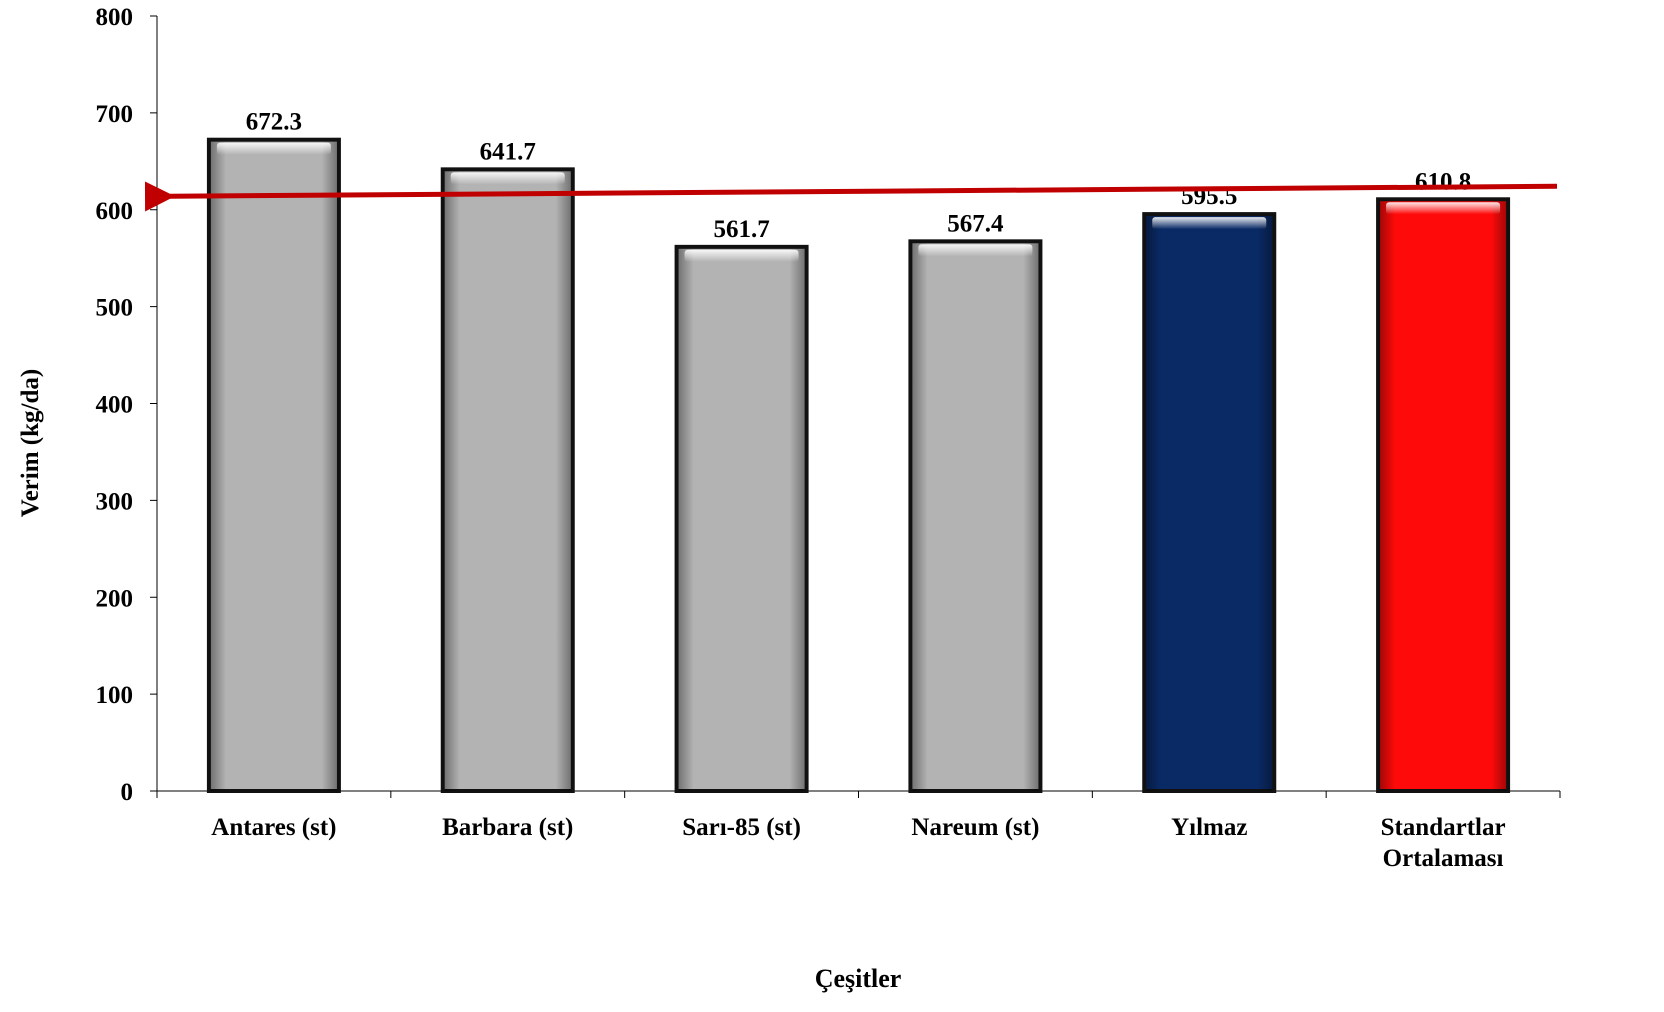 The width and height of the screenshot is (1664, 1012). Describe the element at coordinates (1443, 843) in the screenshot. I see `x-tick-label: Standartlar Ortalaması` at that location.